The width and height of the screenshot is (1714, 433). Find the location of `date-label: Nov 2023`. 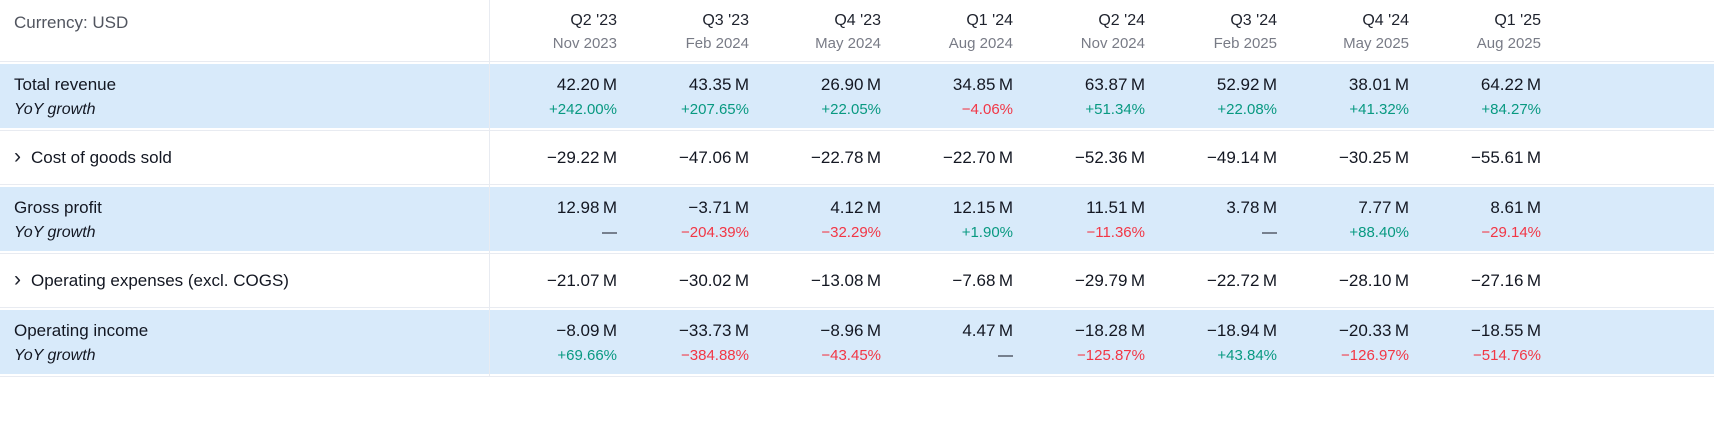

date-label: Nov 2023 is located at coordinates (584, 43).